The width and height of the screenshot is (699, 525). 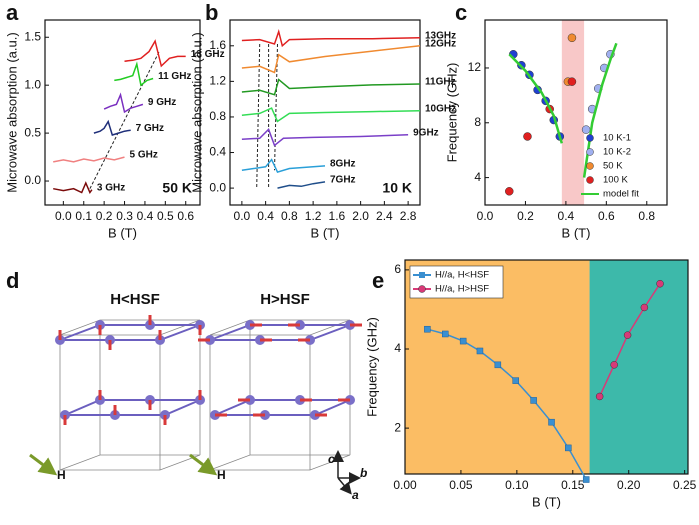 I want to click on x-tick-label: 0.15, so click(x=573, y=485).